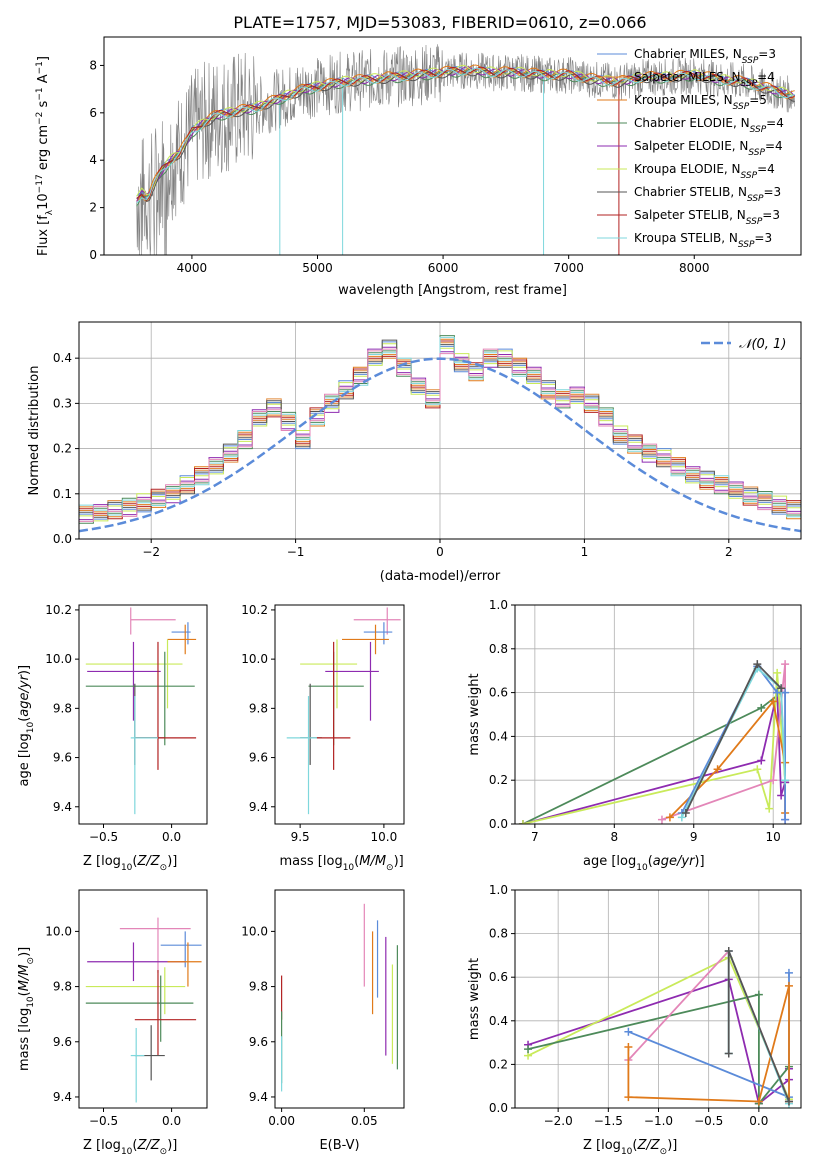 The width and height of the screenshot is (819, 1170). I want to click on legend-entry: Chabrier STELIB, NSSP=3, so click(707, 194).